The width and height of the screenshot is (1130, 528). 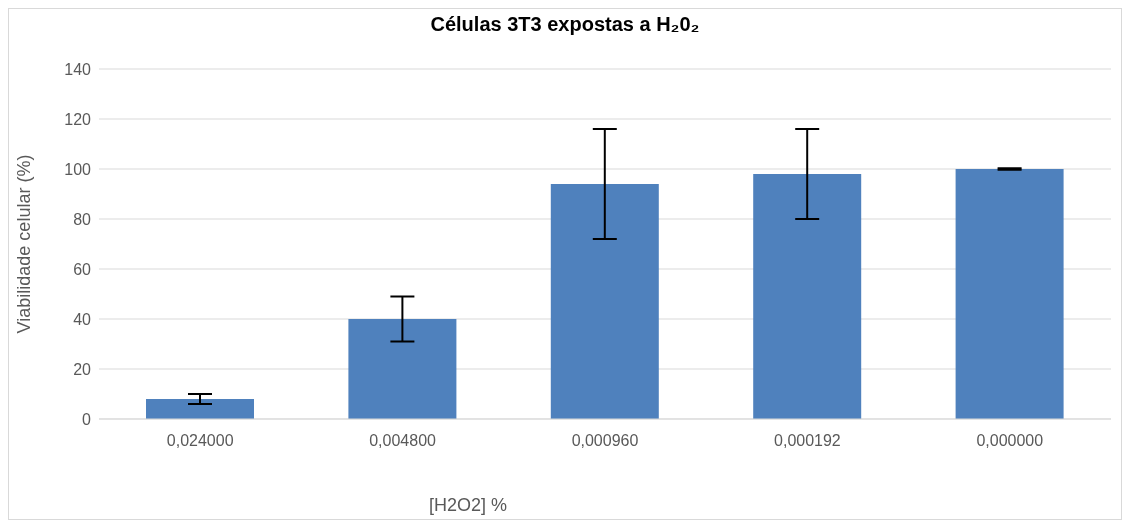 I want to click on x-tick-label: 0,004800, so click(x=403, y=441).